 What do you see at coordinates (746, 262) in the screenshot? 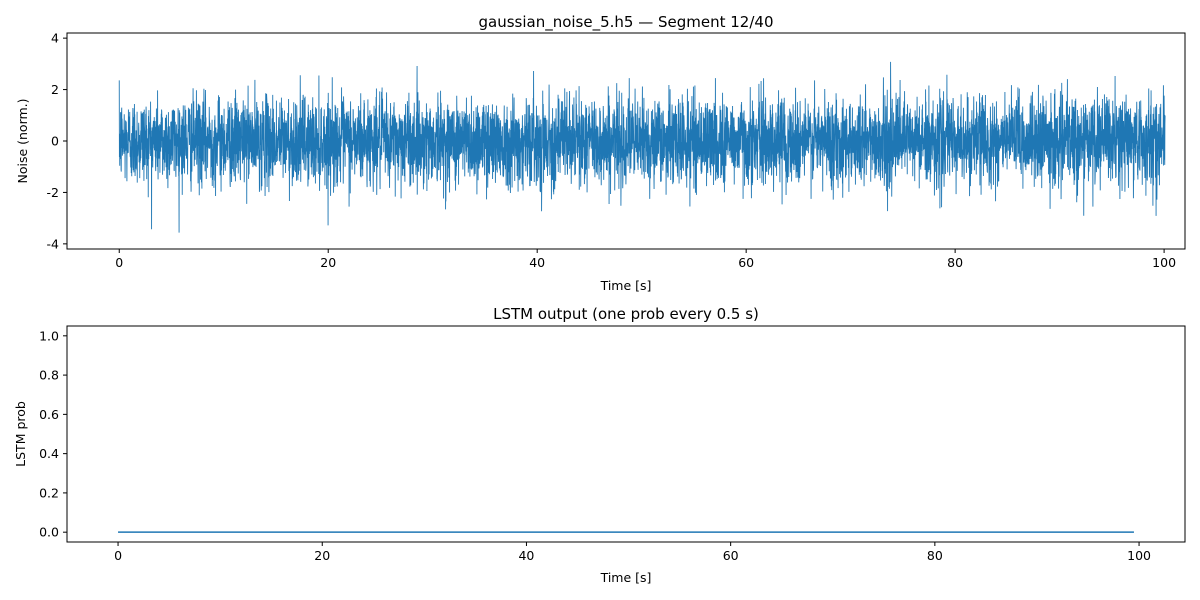
I see `noise-x-tick-label: 60` at bounding box center [746, 262].